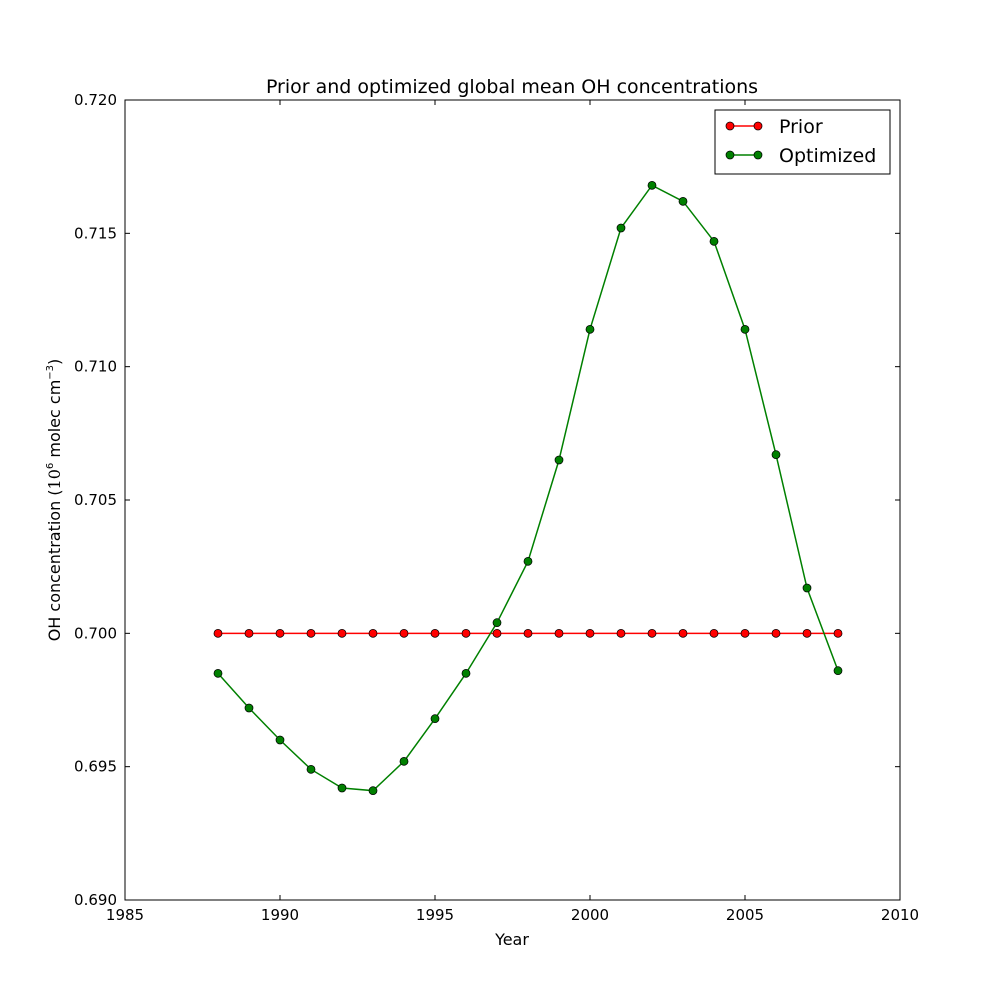 This screenshot has height=1000, width=1000. I want to click on y-tick-label: 0.710, so click(95, 367).